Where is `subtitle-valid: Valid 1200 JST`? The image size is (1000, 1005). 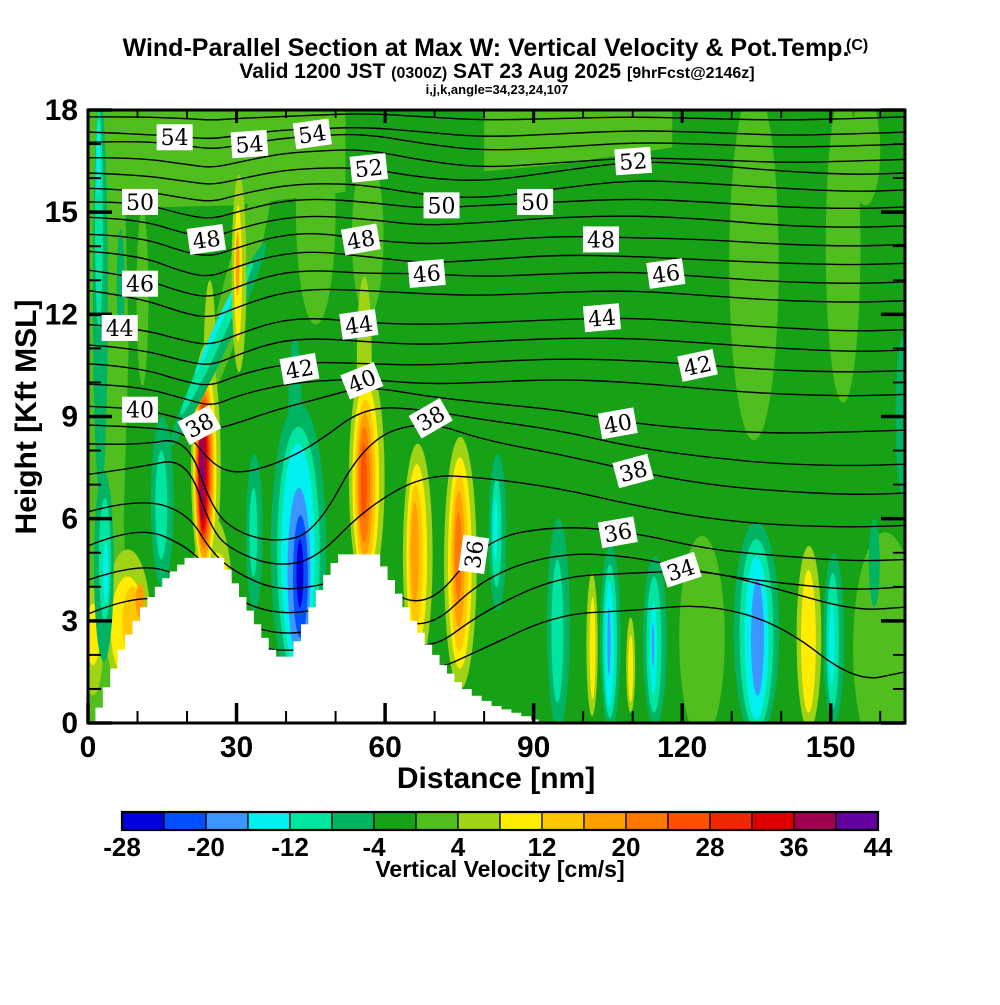
subtitle-valid: Valid 1200 JST is located at coordinates (315, 71).